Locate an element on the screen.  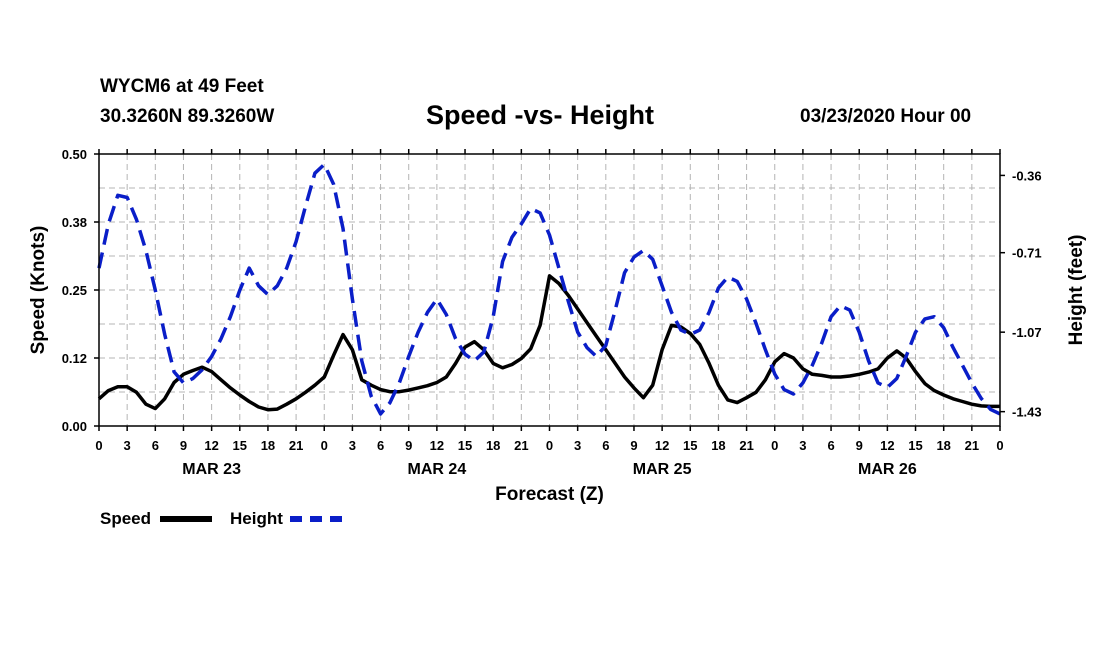
legend-height-label: Height is located at coordinates (256, 518).